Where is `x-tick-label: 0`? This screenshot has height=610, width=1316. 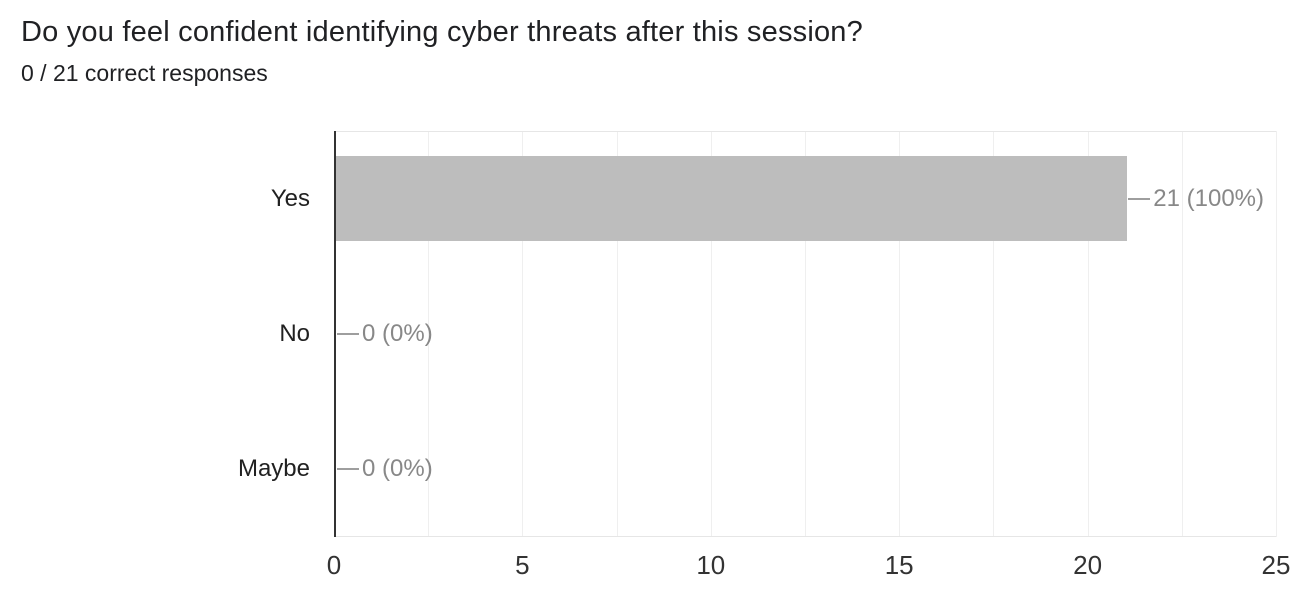 x-tick-label: 0 is located at coordinates (334, 565).